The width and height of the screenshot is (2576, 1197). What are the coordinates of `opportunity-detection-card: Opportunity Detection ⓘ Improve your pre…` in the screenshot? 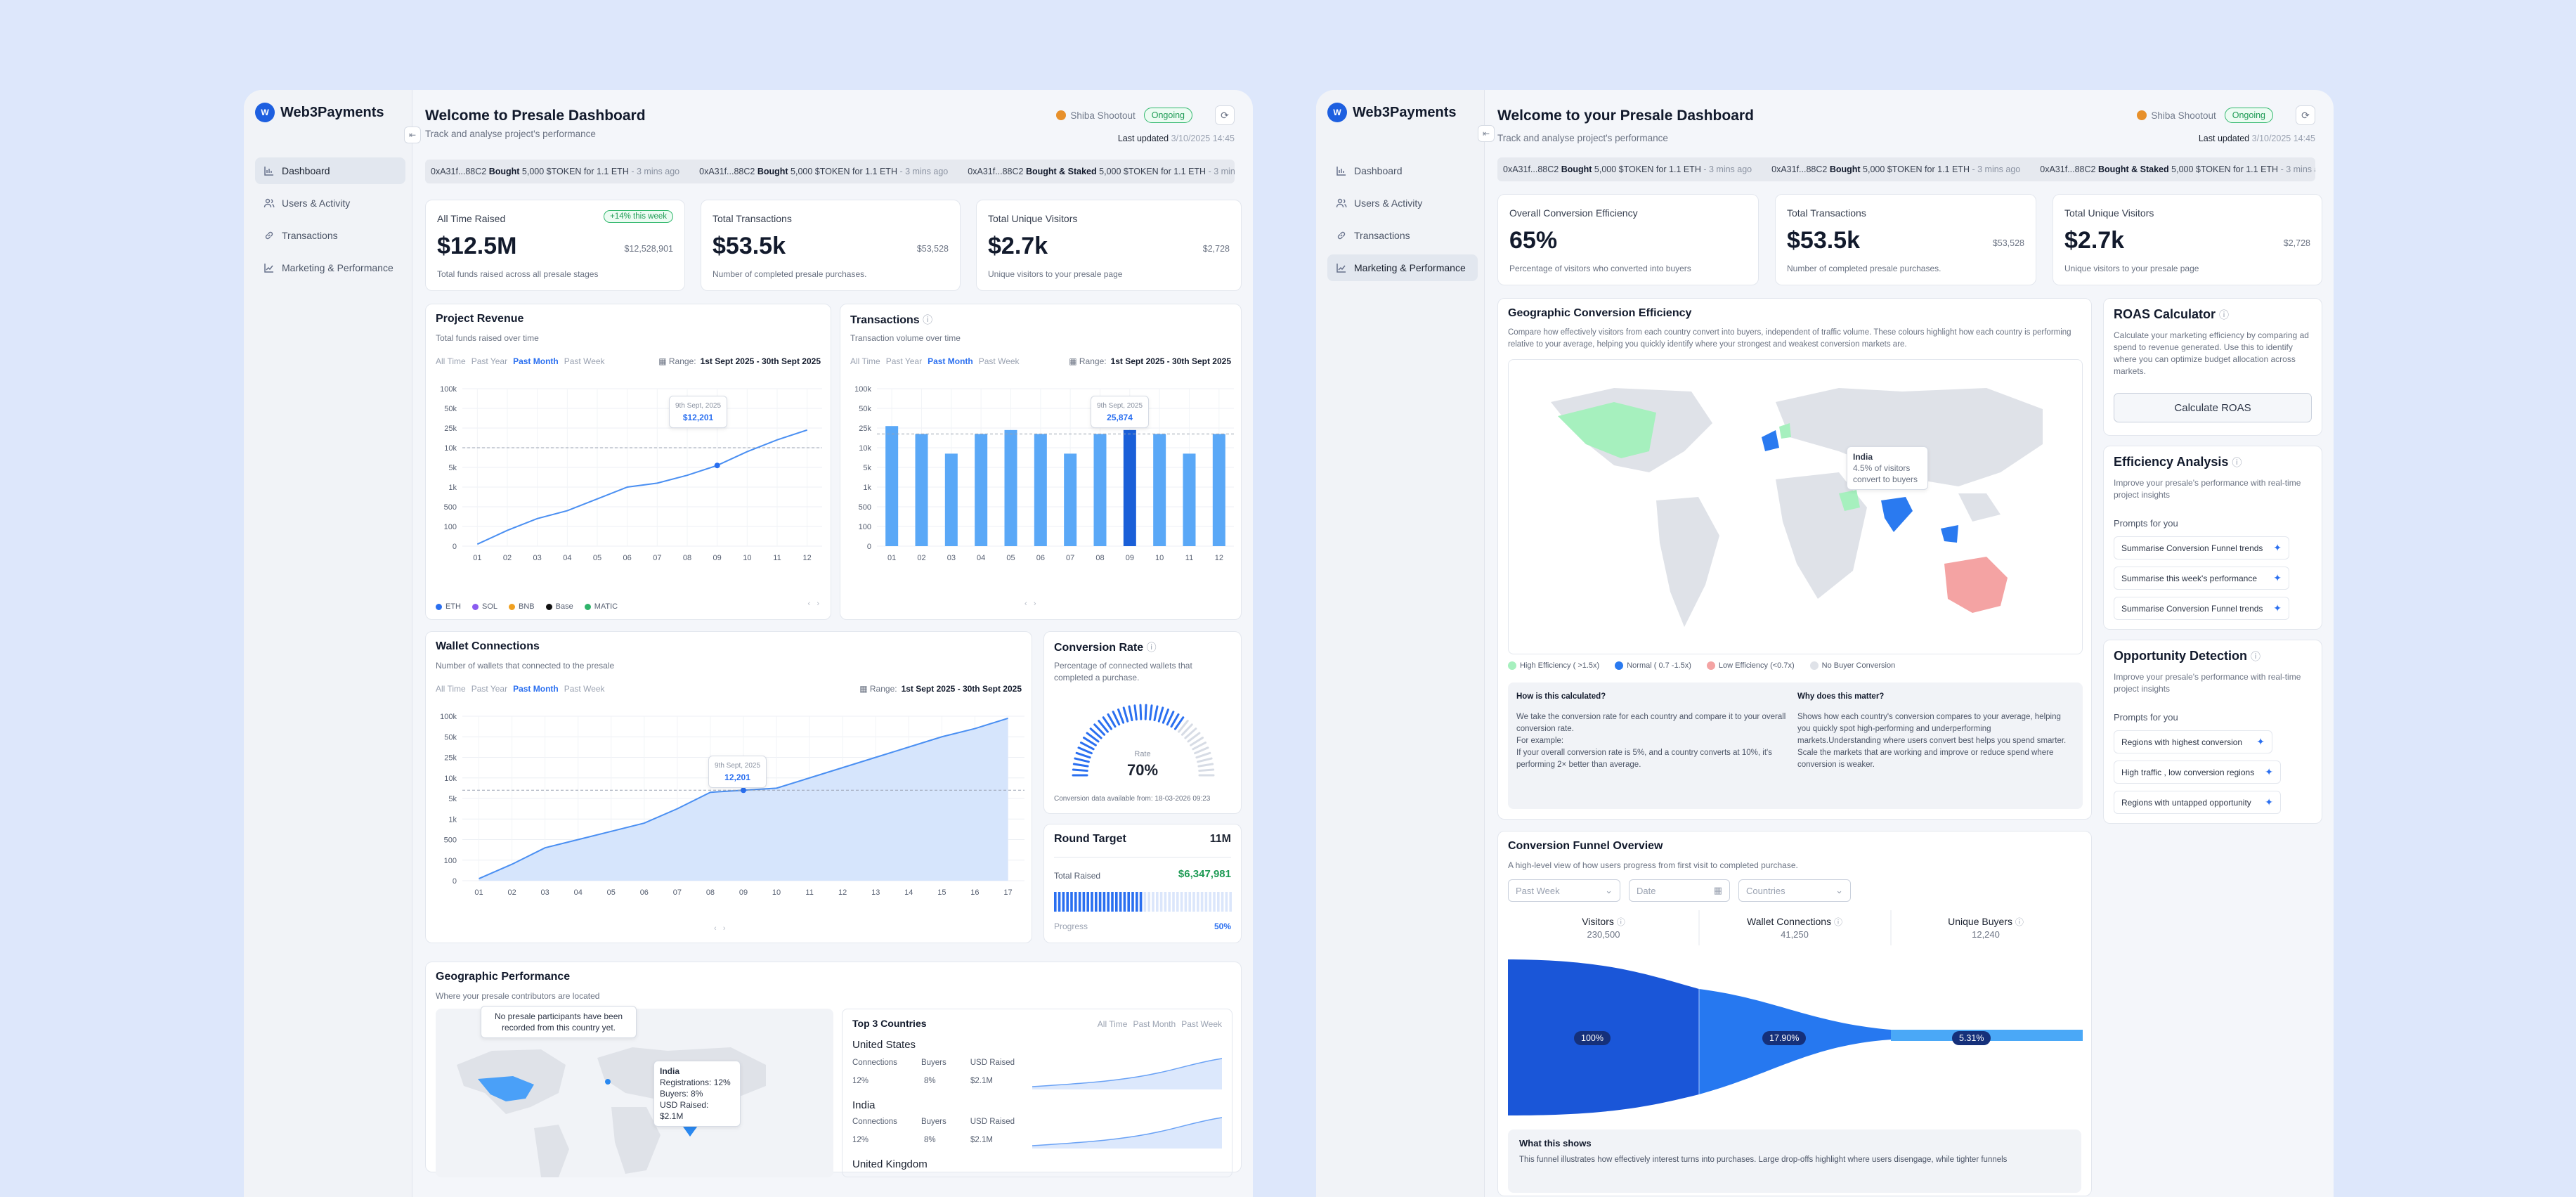 It's located at (2212, 732).